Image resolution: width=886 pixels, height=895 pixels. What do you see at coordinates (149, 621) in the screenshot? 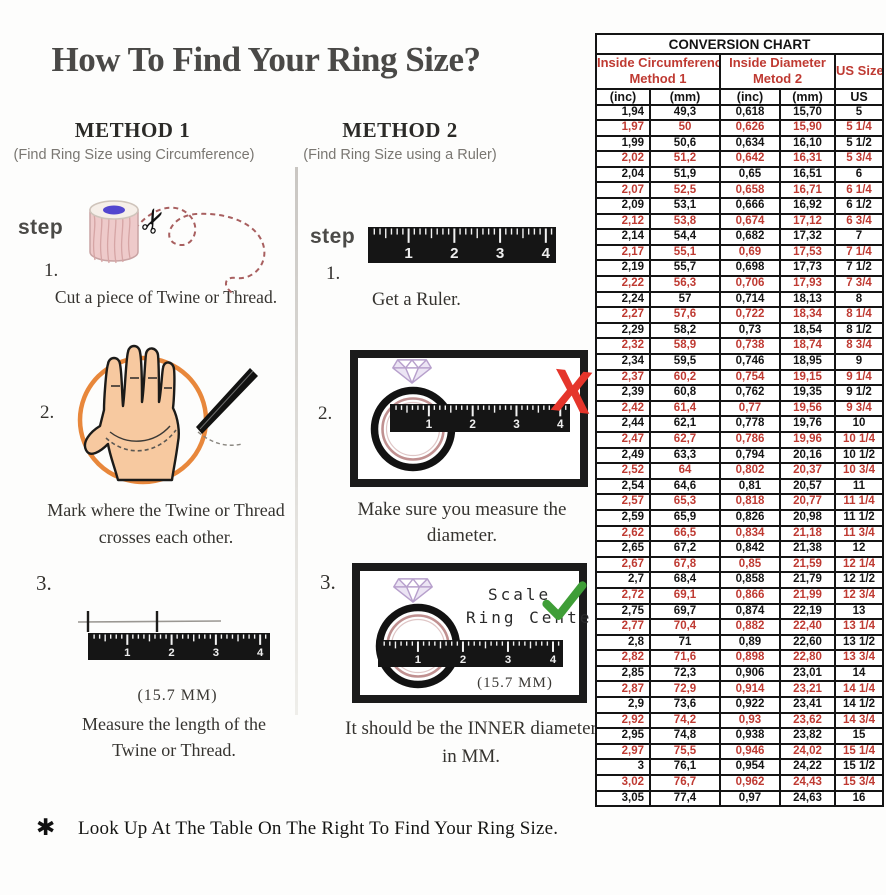
I see `thread-measured` at bounding box center [149, 621].